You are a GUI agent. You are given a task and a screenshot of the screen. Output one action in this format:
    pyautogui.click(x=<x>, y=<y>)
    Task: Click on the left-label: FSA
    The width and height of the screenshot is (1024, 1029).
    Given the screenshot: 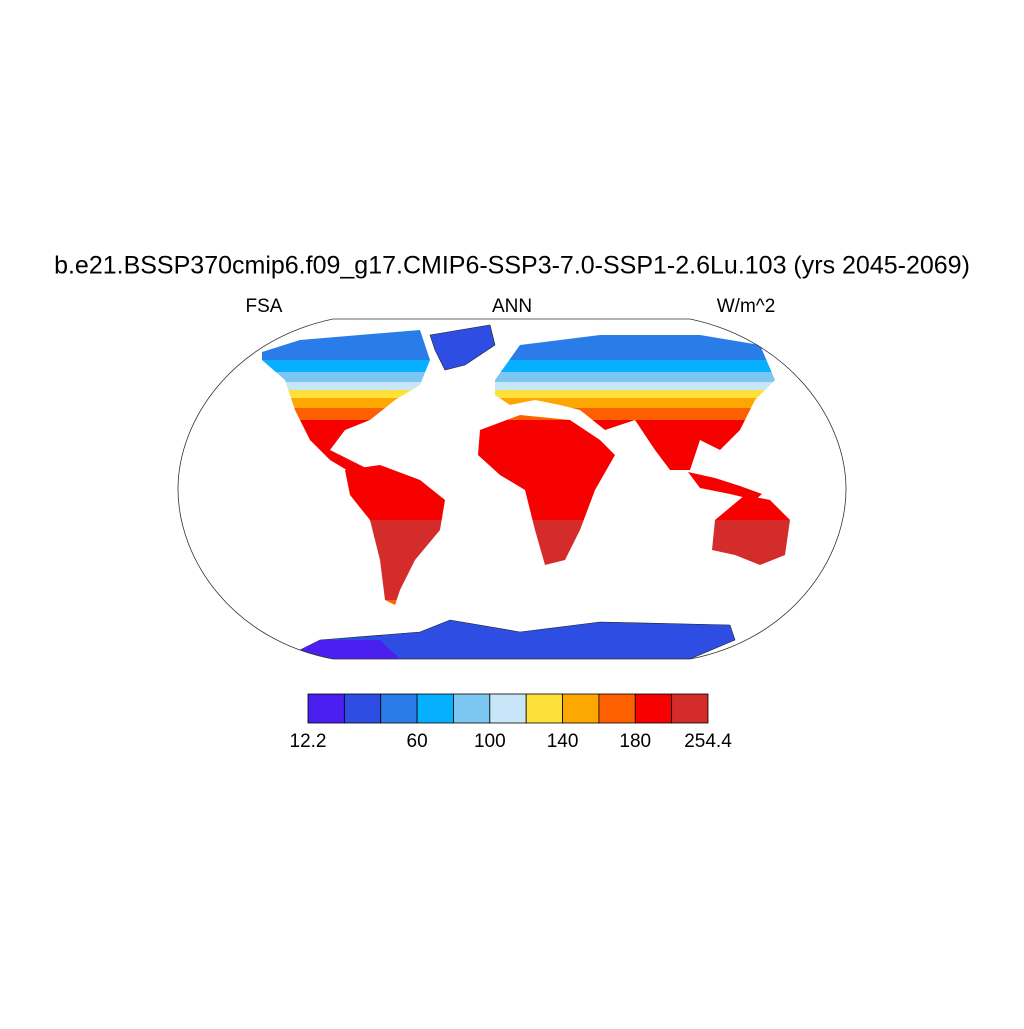 What is the action you would take?
    pyautogui.click(x=264, y=306)
    